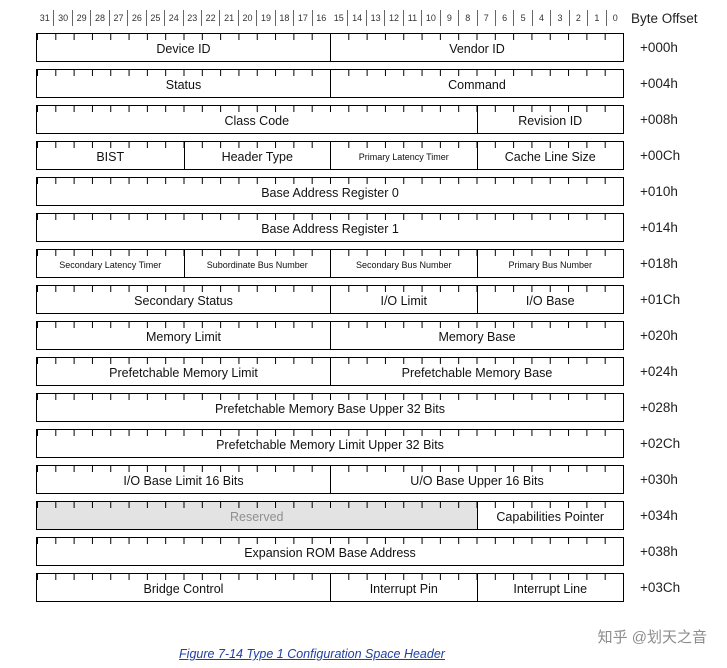 The width and height of the screenshot is (727, 668). What do you see at coordinates (559, 18) in the screenshot?
I see `bit-number: 3` at bounding box center [559, 18].